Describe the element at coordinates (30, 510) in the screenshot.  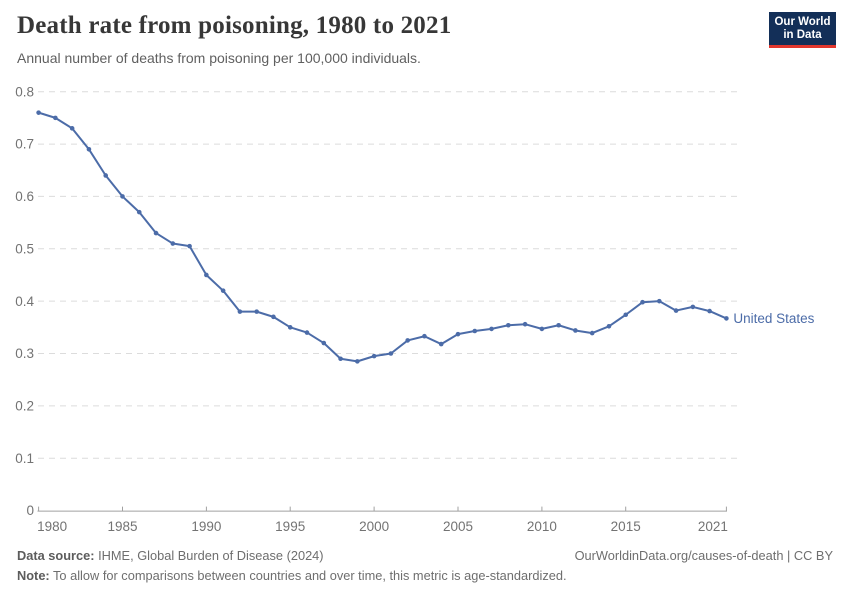
I see `y-tick-label: 0` at that location.